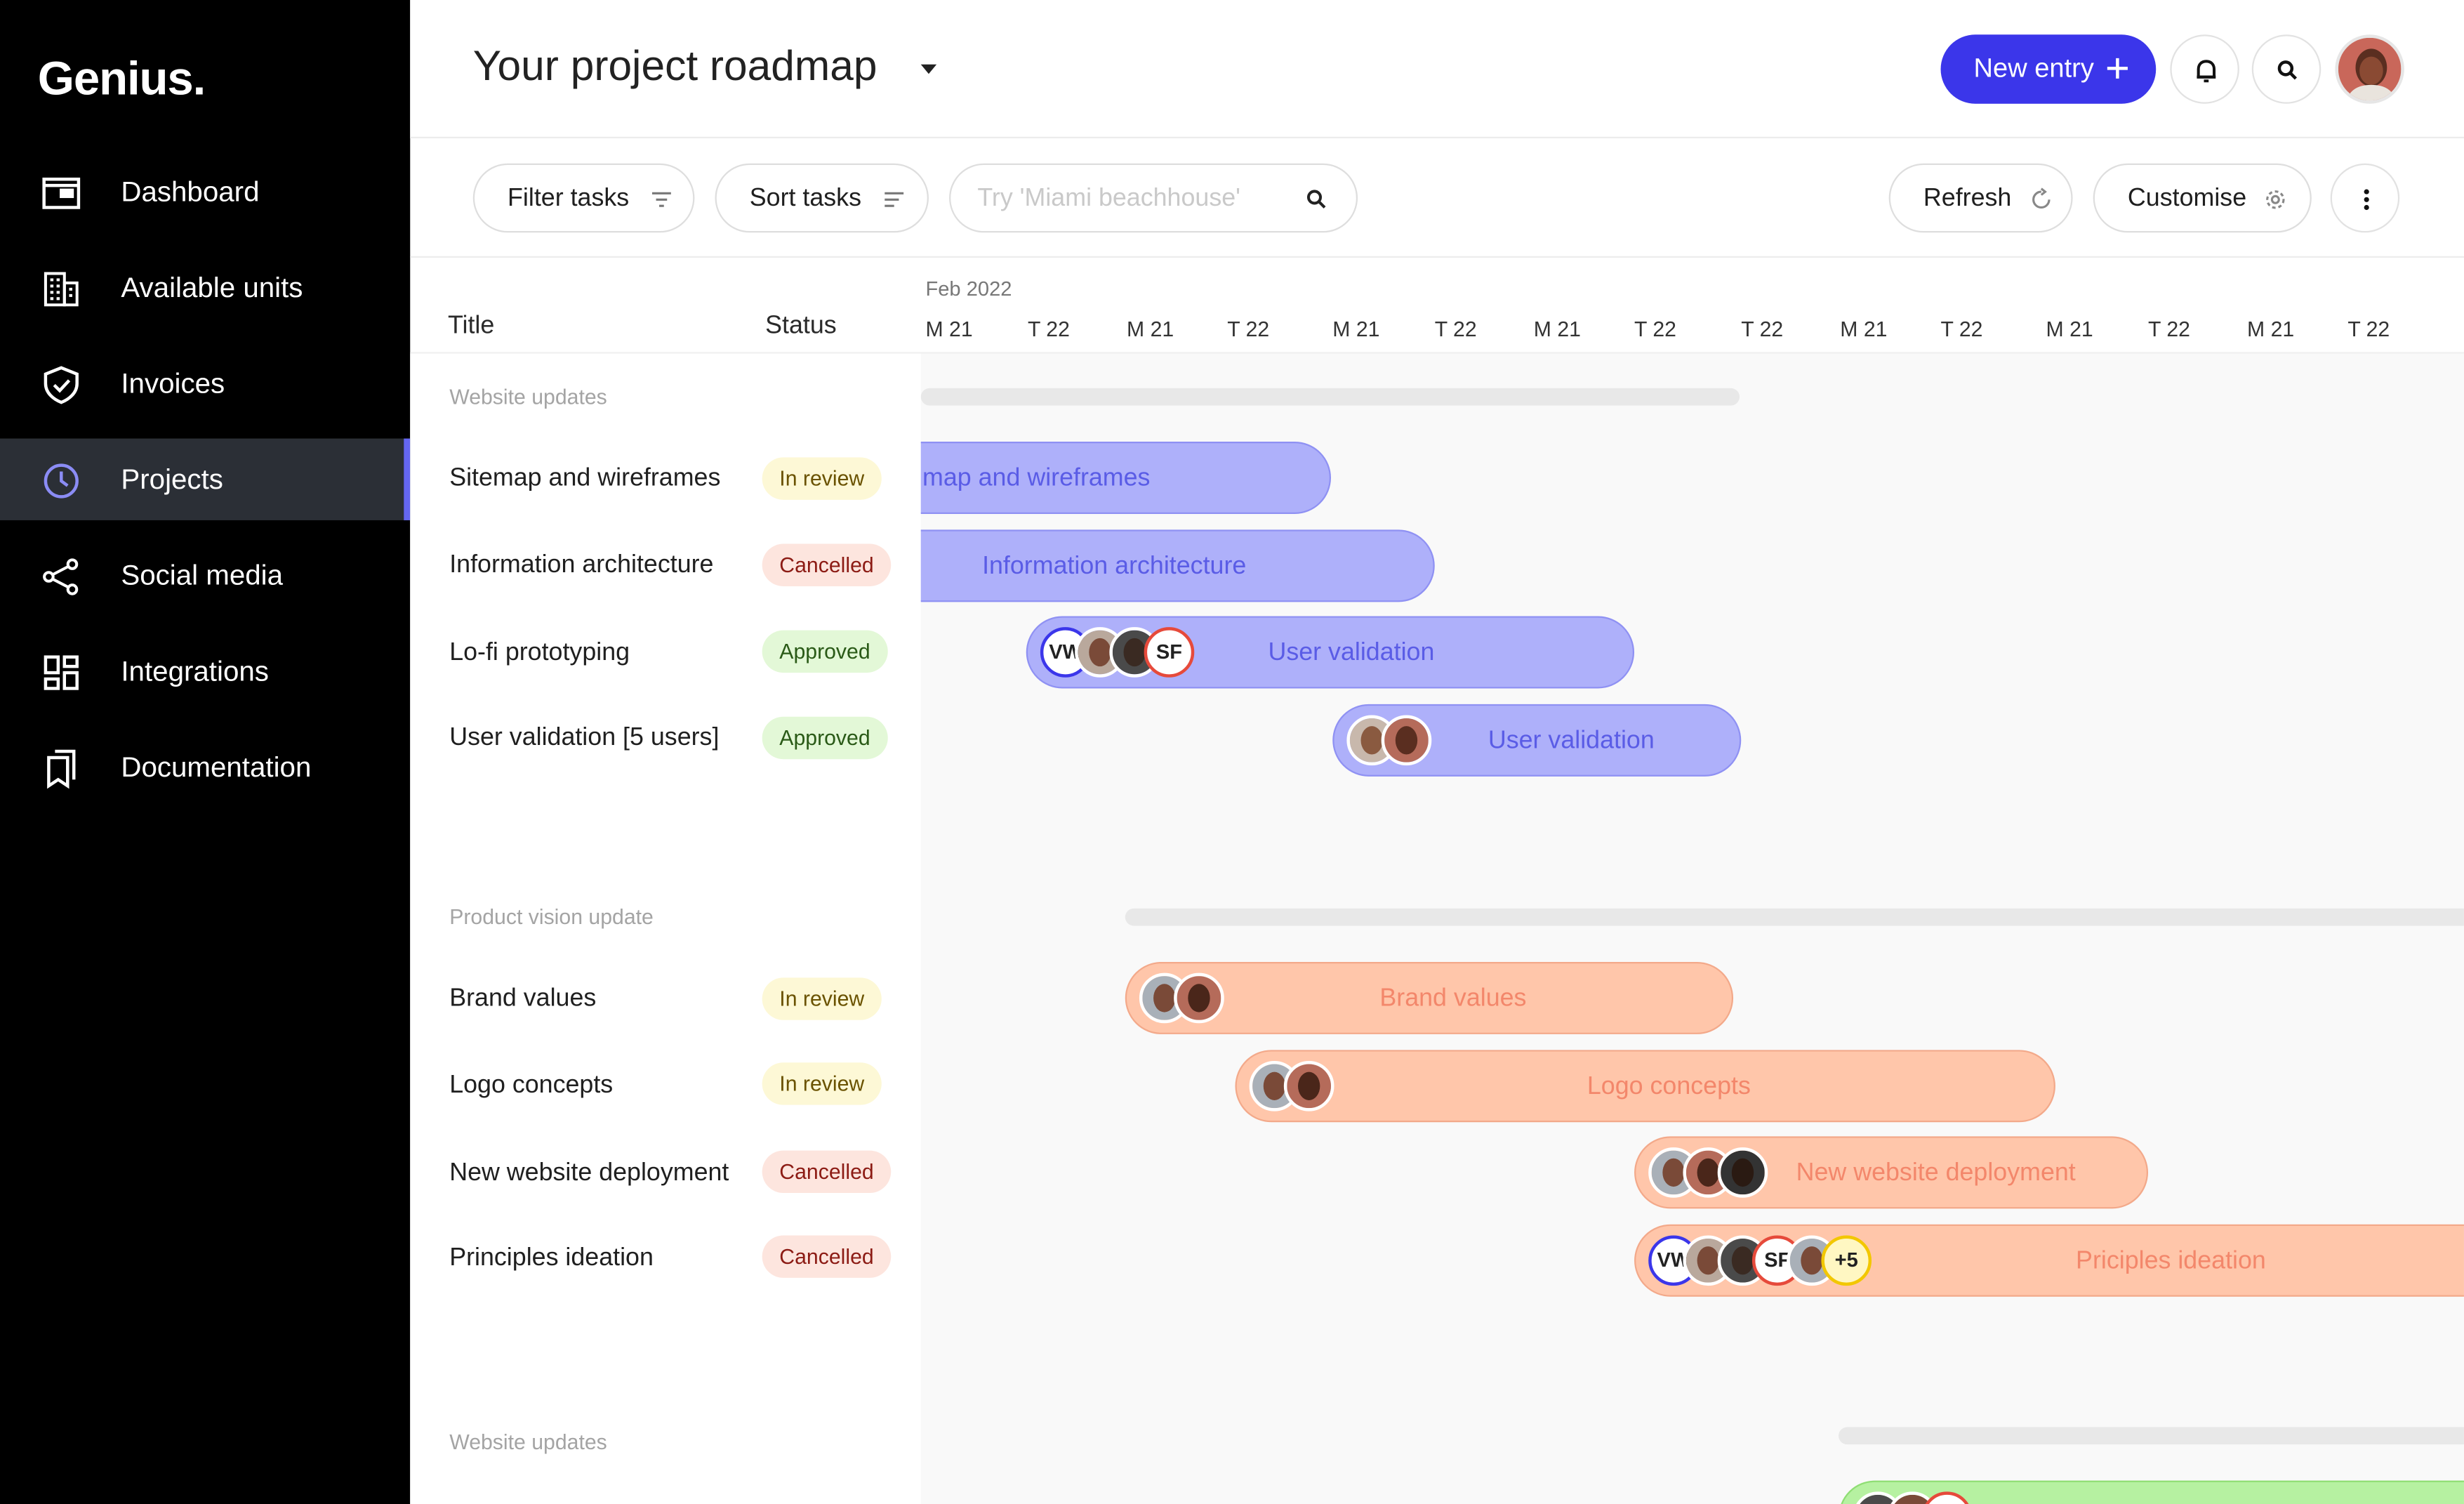 The image size is (2464, 1504). Describe the element at coordinates (1036, 478) in the screenshot. I see `task-bar-label: map and wireframes` at that location.